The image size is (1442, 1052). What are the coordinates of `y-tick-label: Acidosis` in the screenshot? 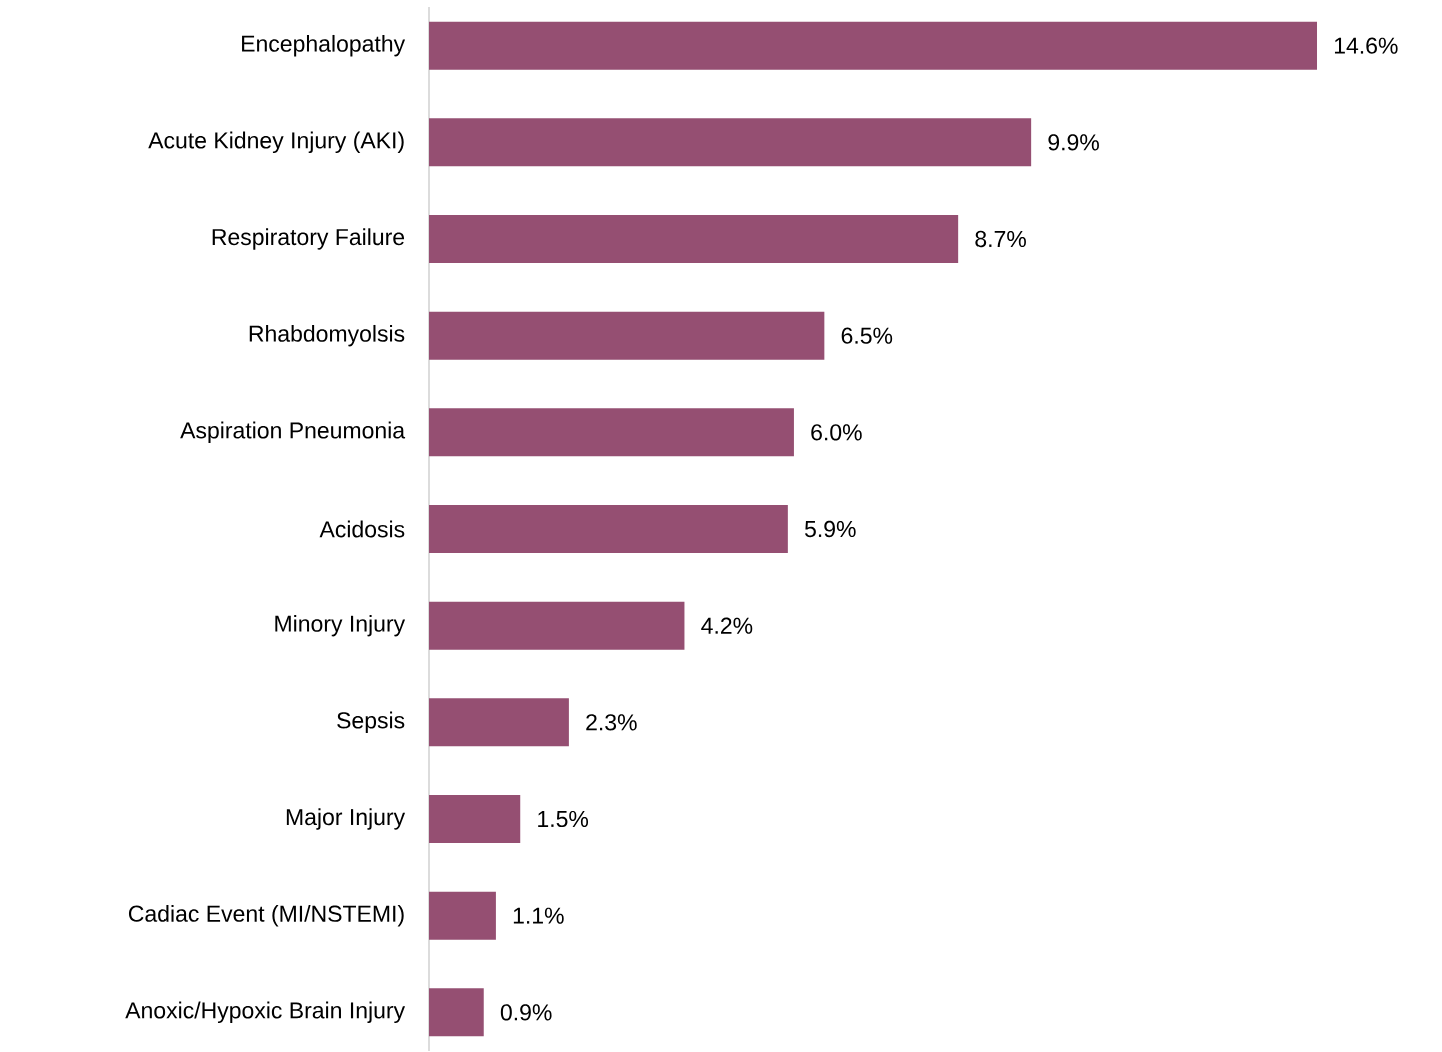 It's located at (362, 529).